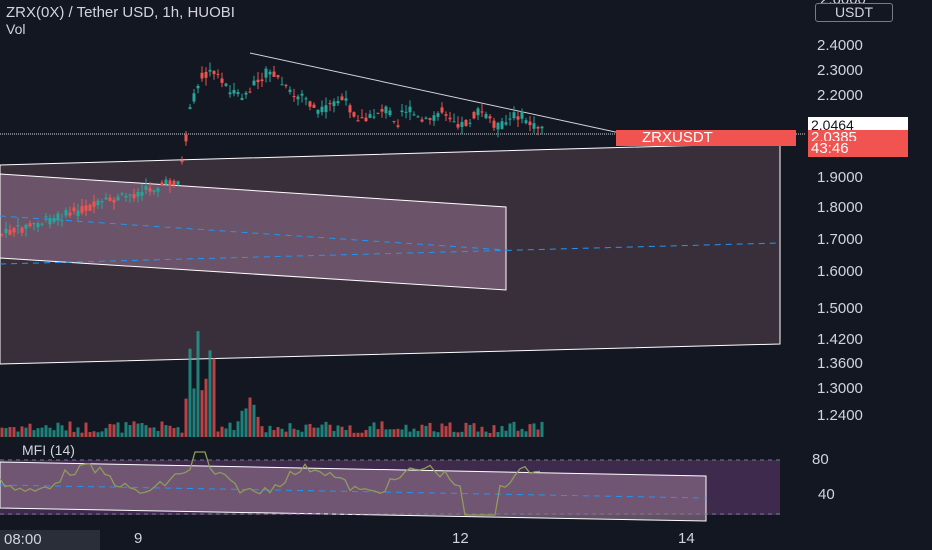 The image size is (932, 550). What do you see at coordinates (858, 125) in the screenshot?
I see `last-price-tag: 2.0464` at bounding box center [858, 125].